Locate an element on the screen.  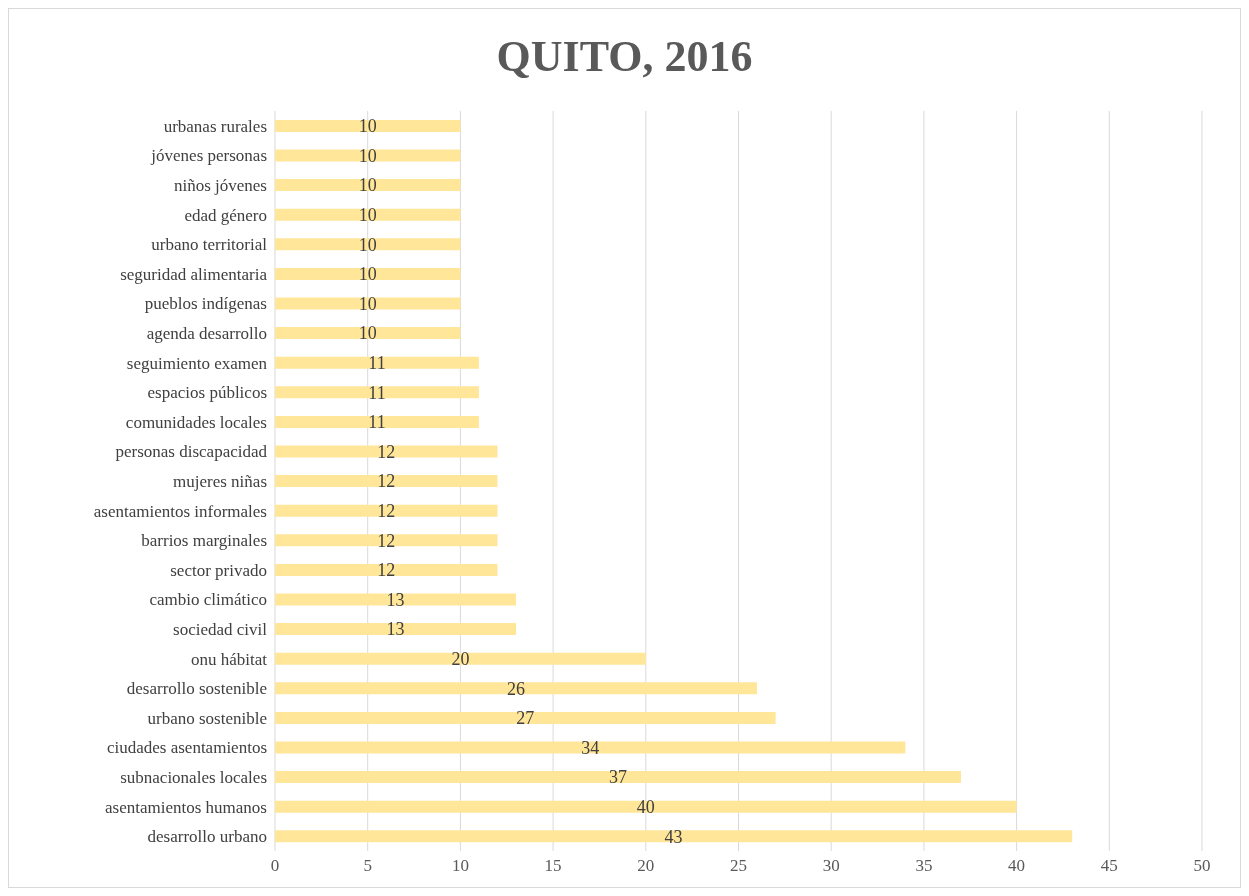
y-tick-label: espacios públicos is located at coordinates (207, 393).